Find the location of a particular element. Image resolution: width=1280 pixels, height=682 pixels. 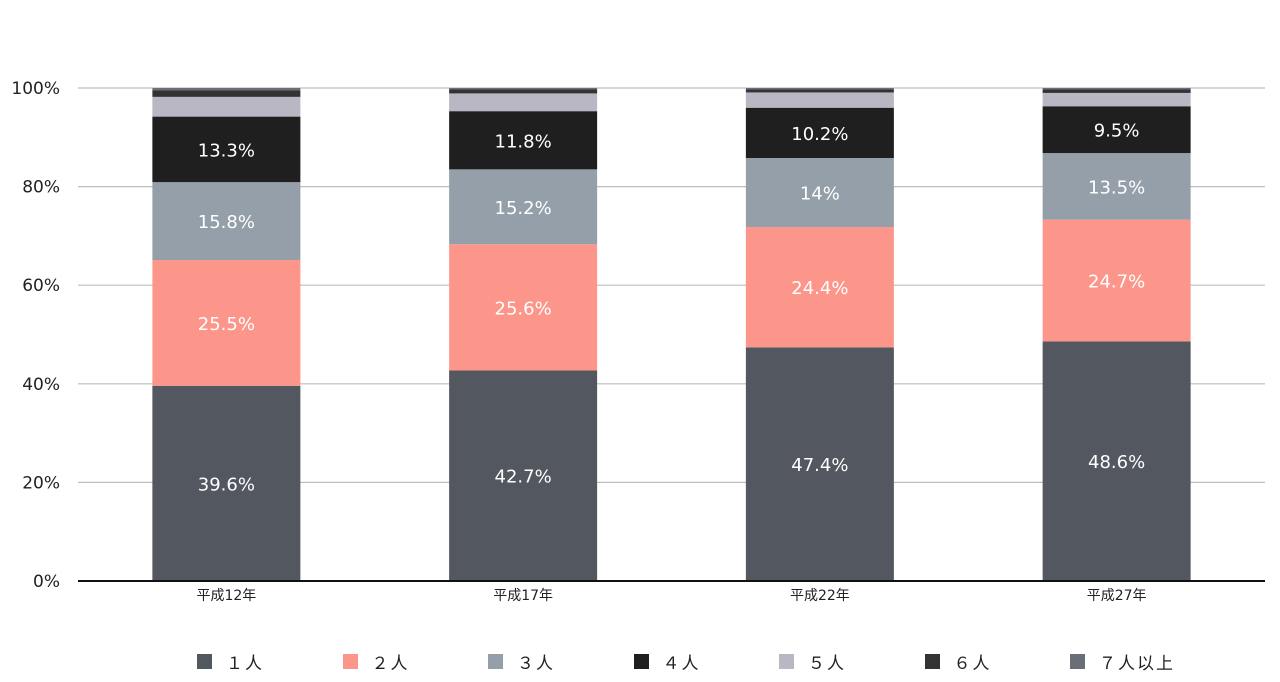

legend-label: ４人 is located at coordinates (681, 663).